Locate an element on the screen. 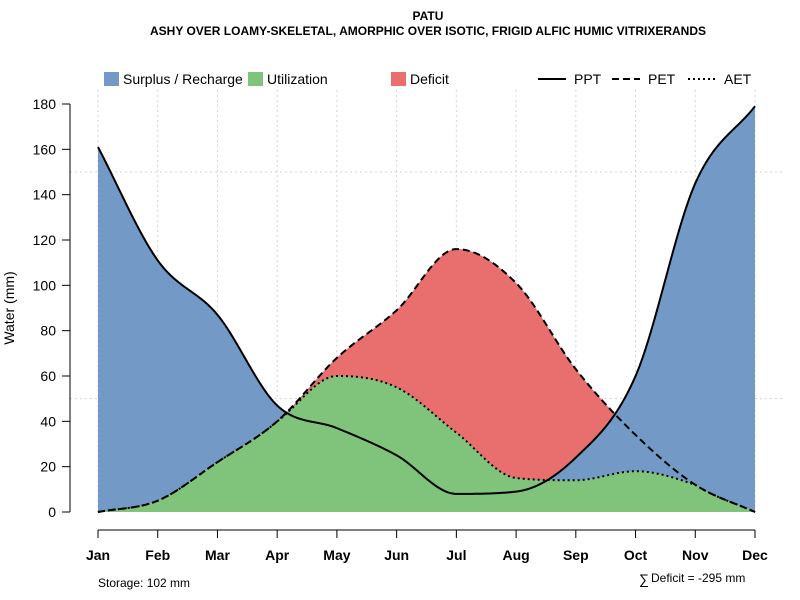  x-tick-label: Feb is located at coordinates (157, 555).